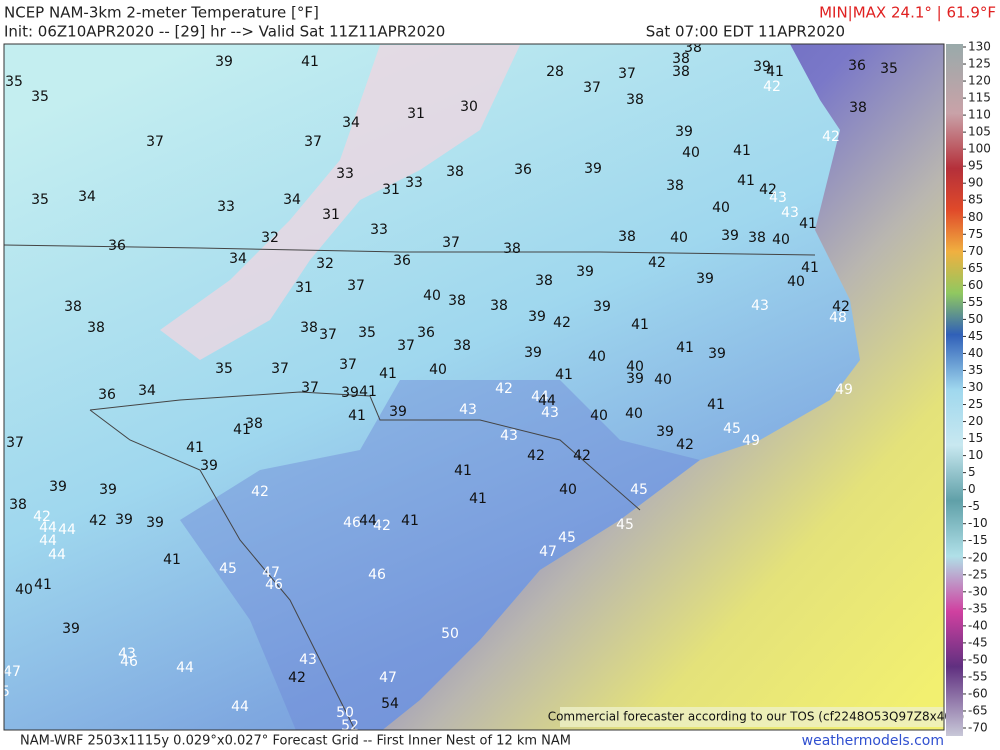  I want to click on colorbar-label: 85, so click(975, 200).